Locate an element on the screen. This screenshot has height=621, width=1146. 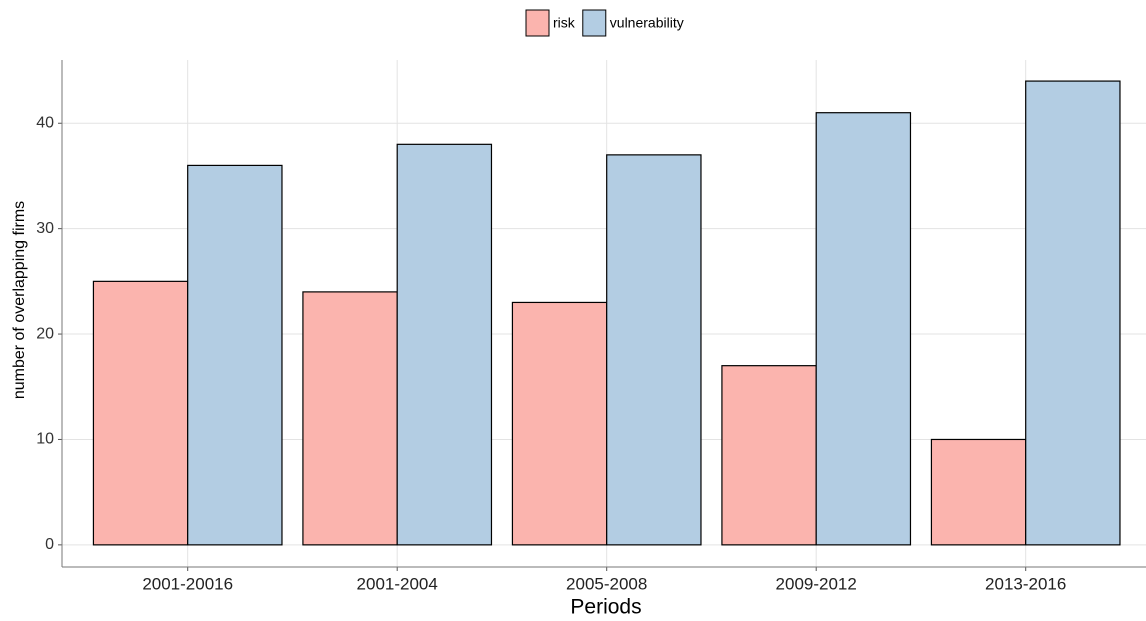
x-tick-label: 2001-20016 is located at coordinates (187, 583).